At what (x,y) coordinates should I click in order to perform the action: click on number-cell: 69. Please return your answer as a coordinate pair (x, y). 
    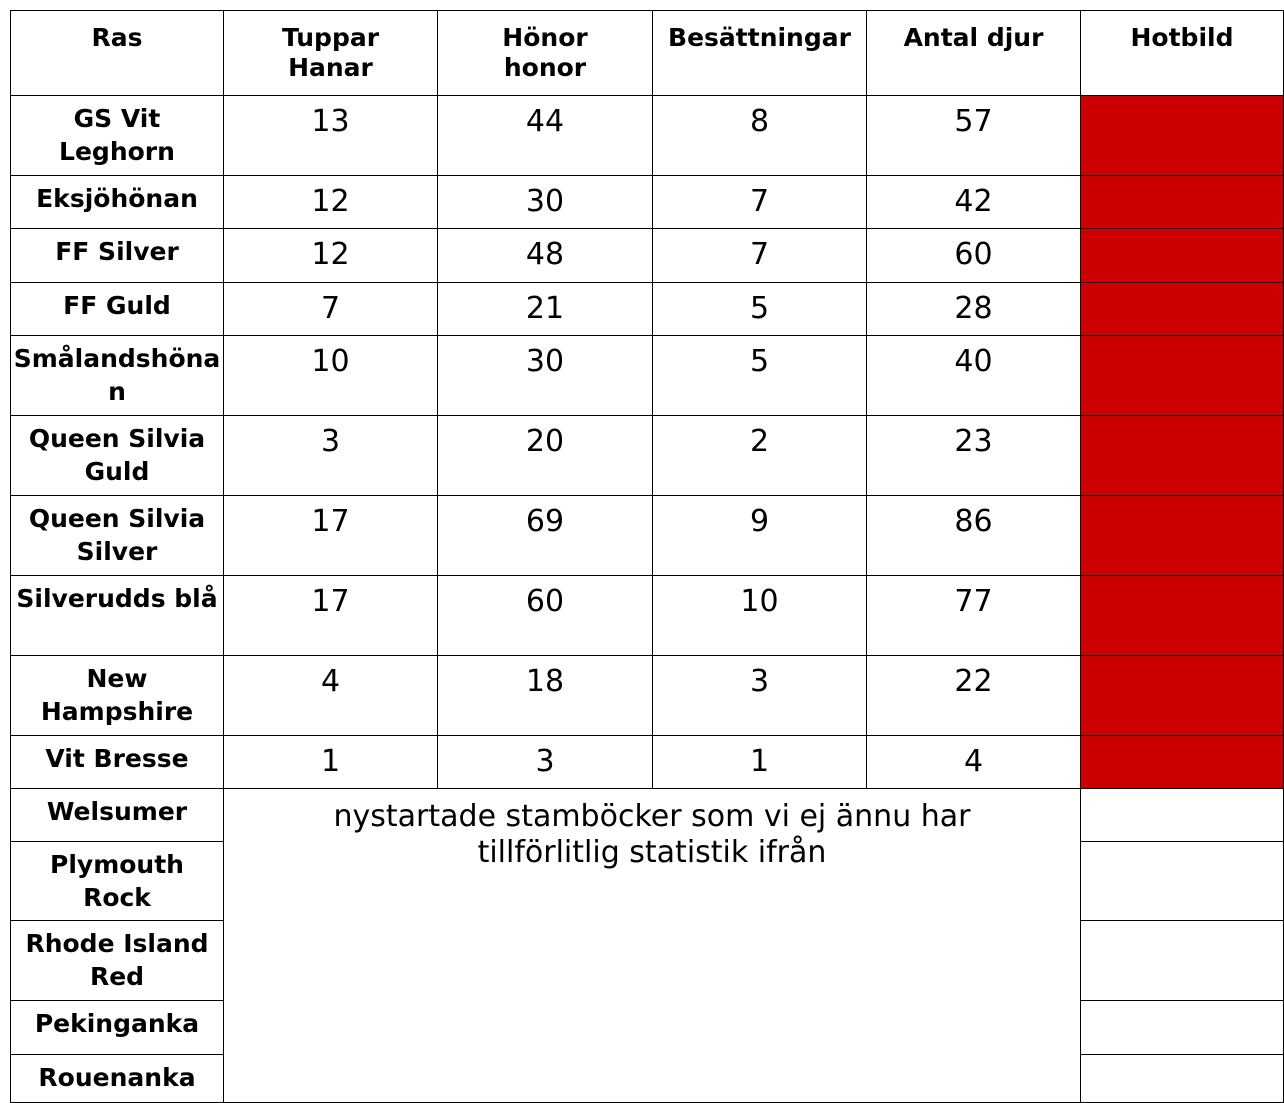
    Looking at the image, I should click on (545, 535).